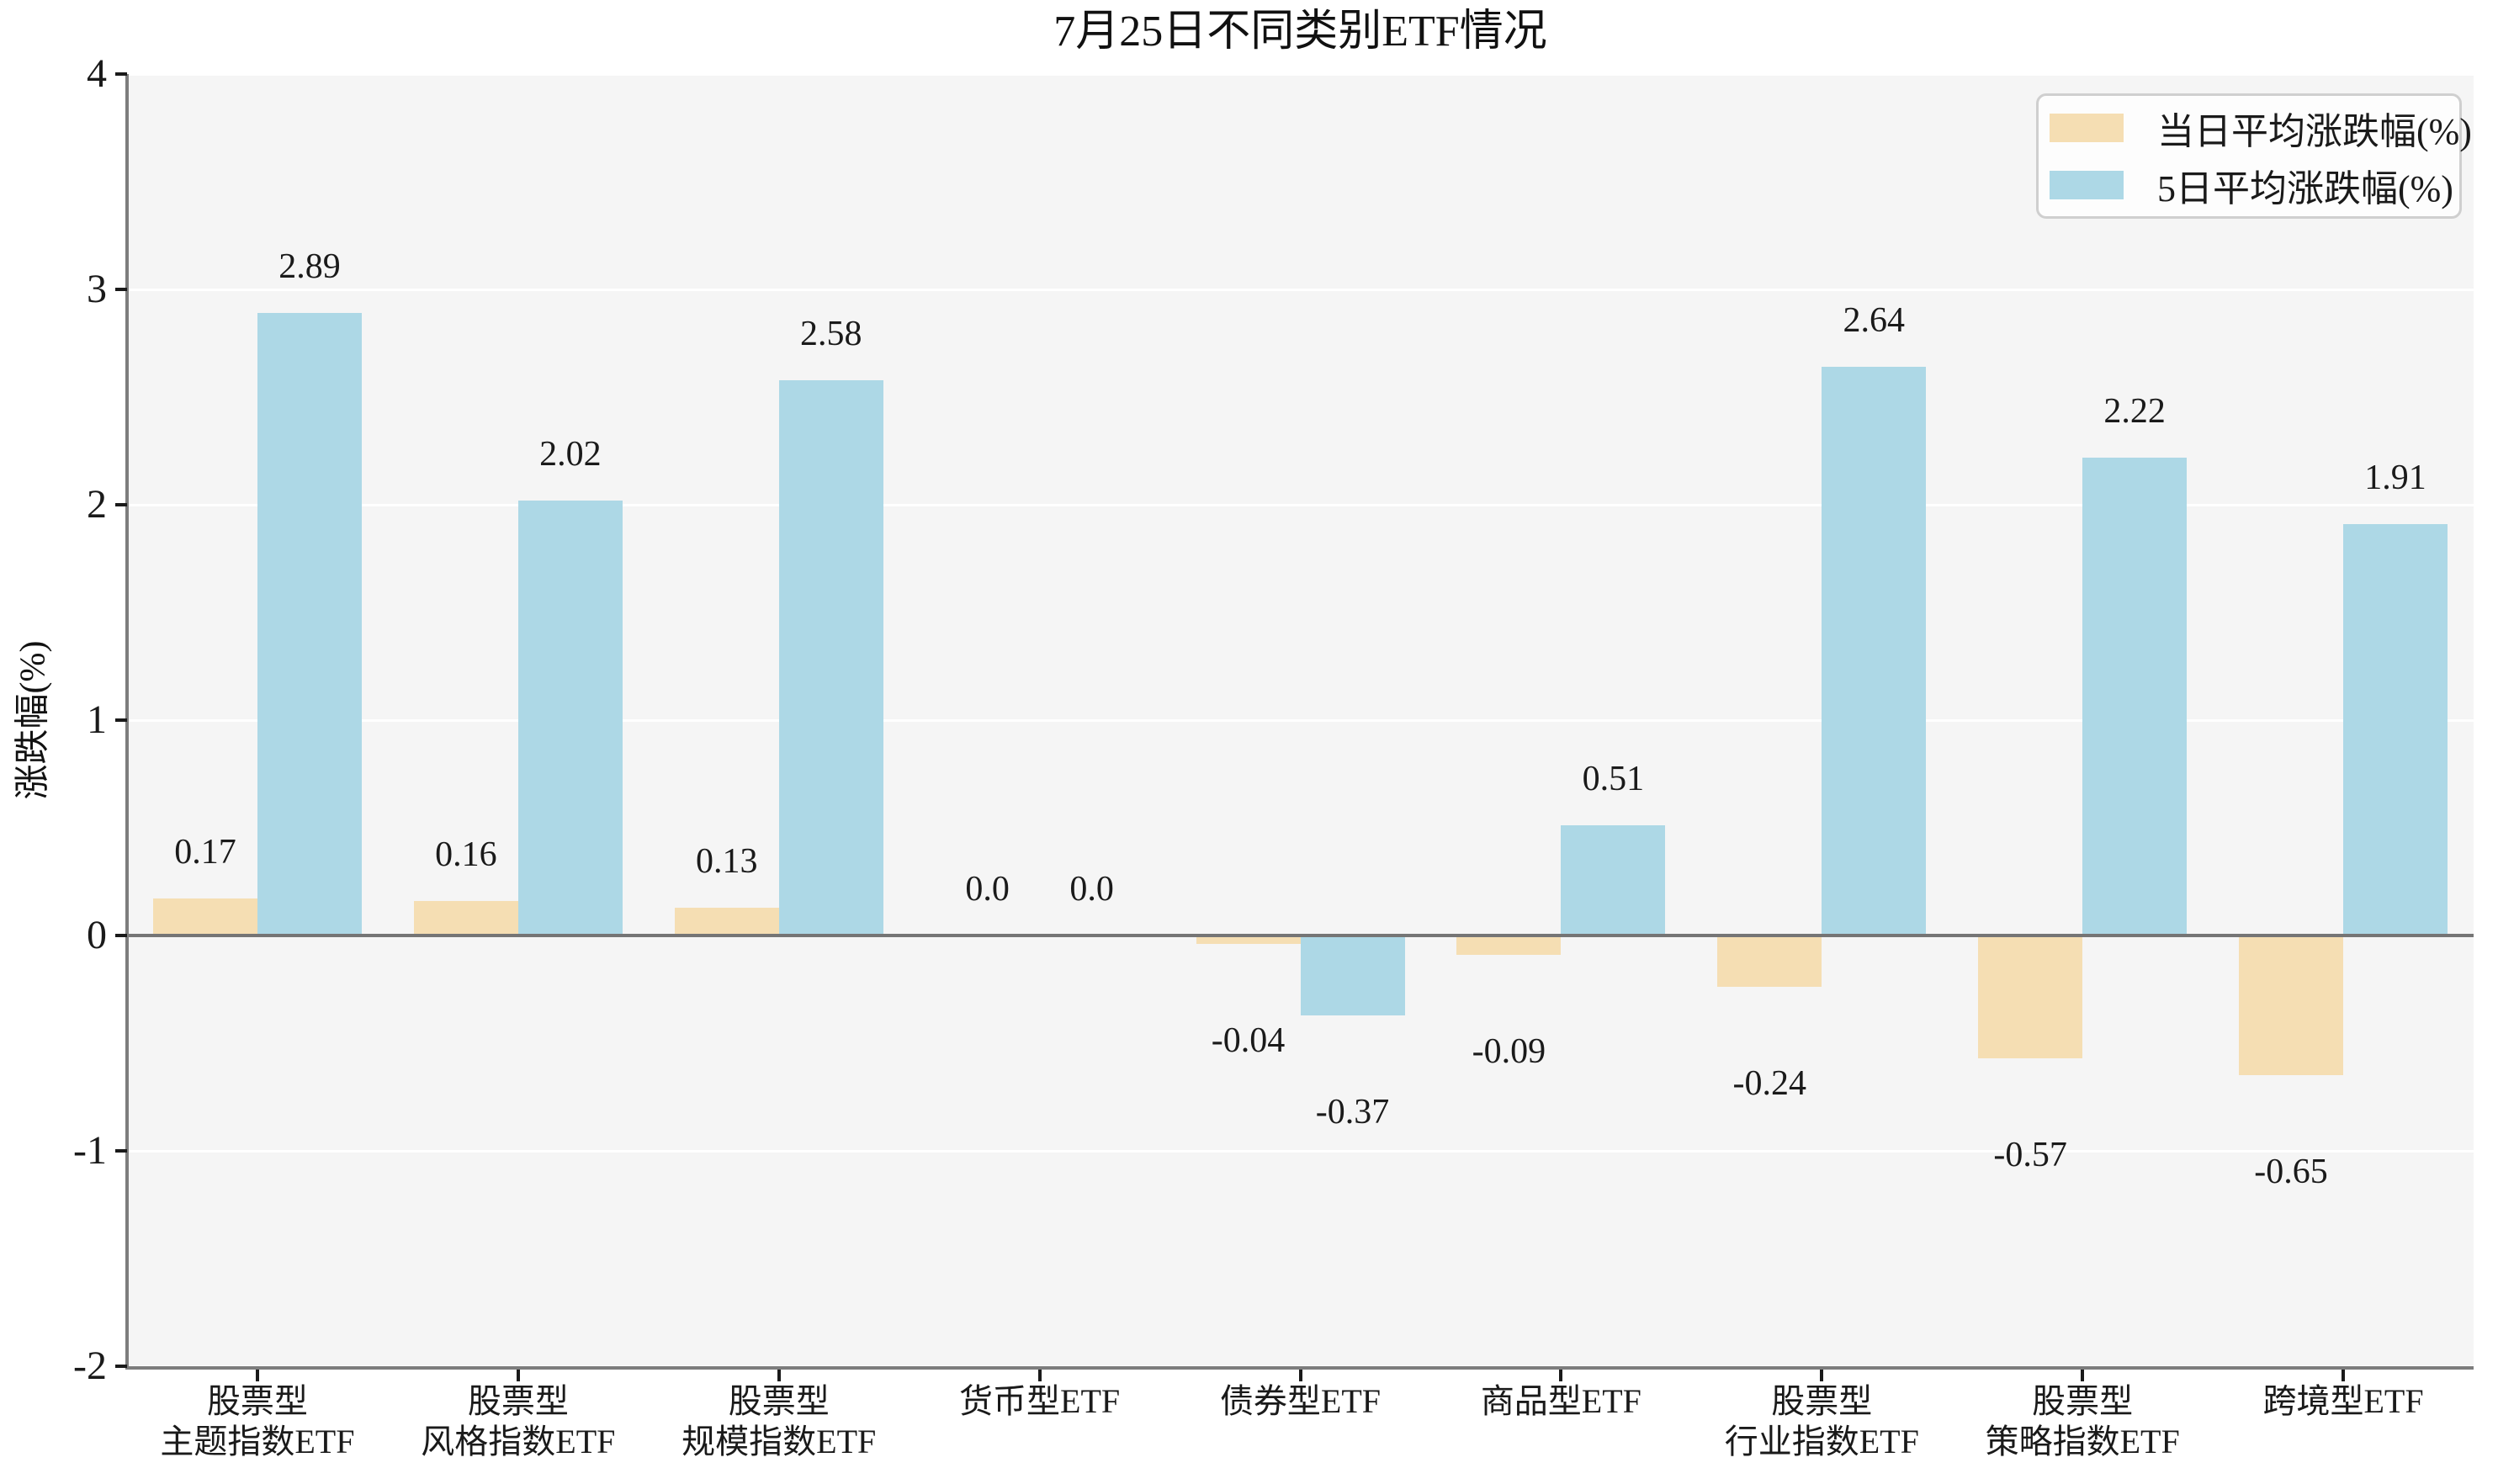 The image size is (2498, 1484). What do you see at coordinates (2030, 1154) in the screenshot?
I see `value-label-daily-7: -0.57` at bounding box center [2030, 1154].